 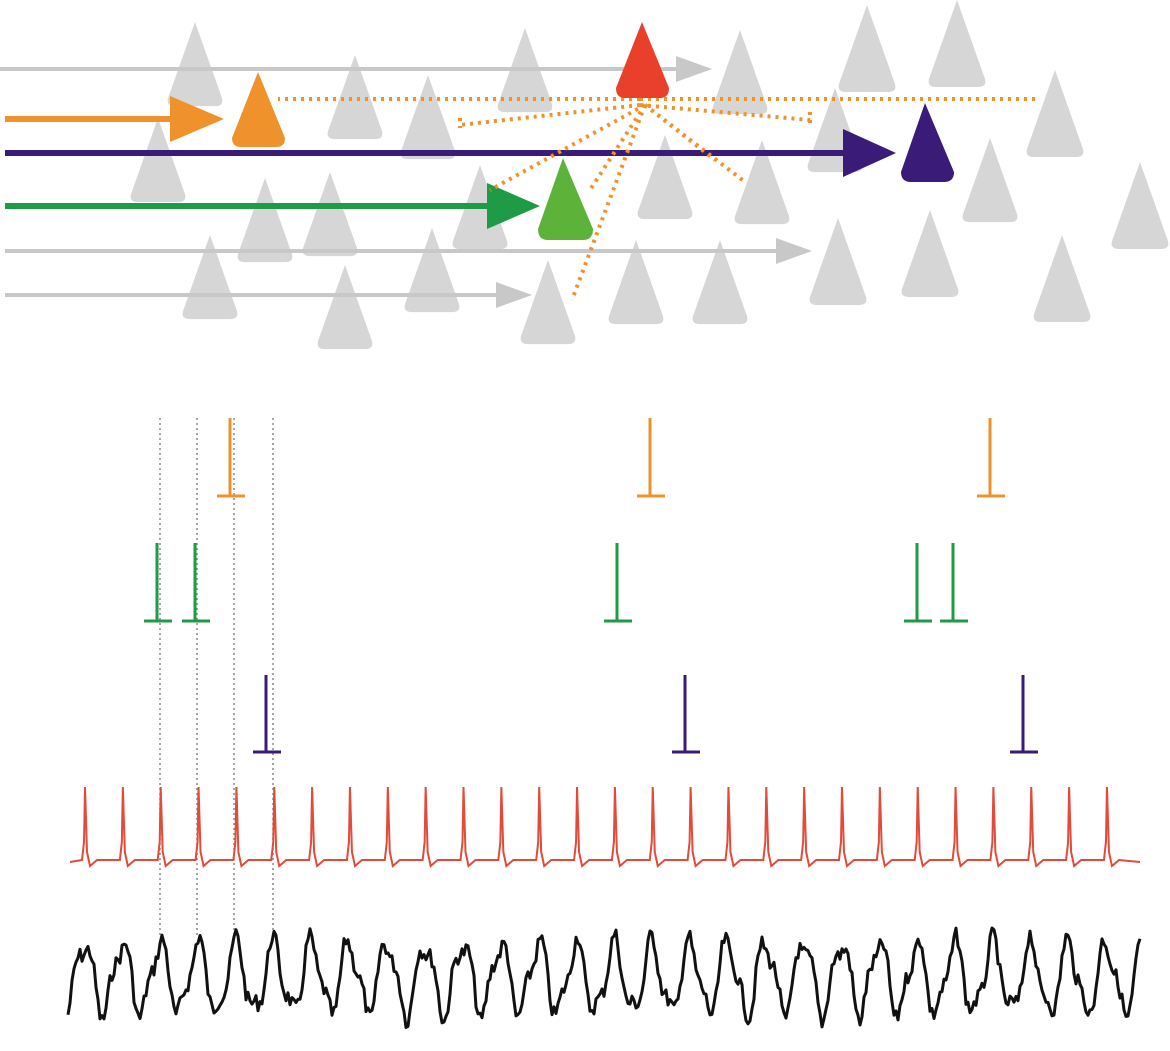 What do you see at coordinates (114, 119) in the screenshot?
I see `orange-input-arrow` at bounding box center [114, 119].